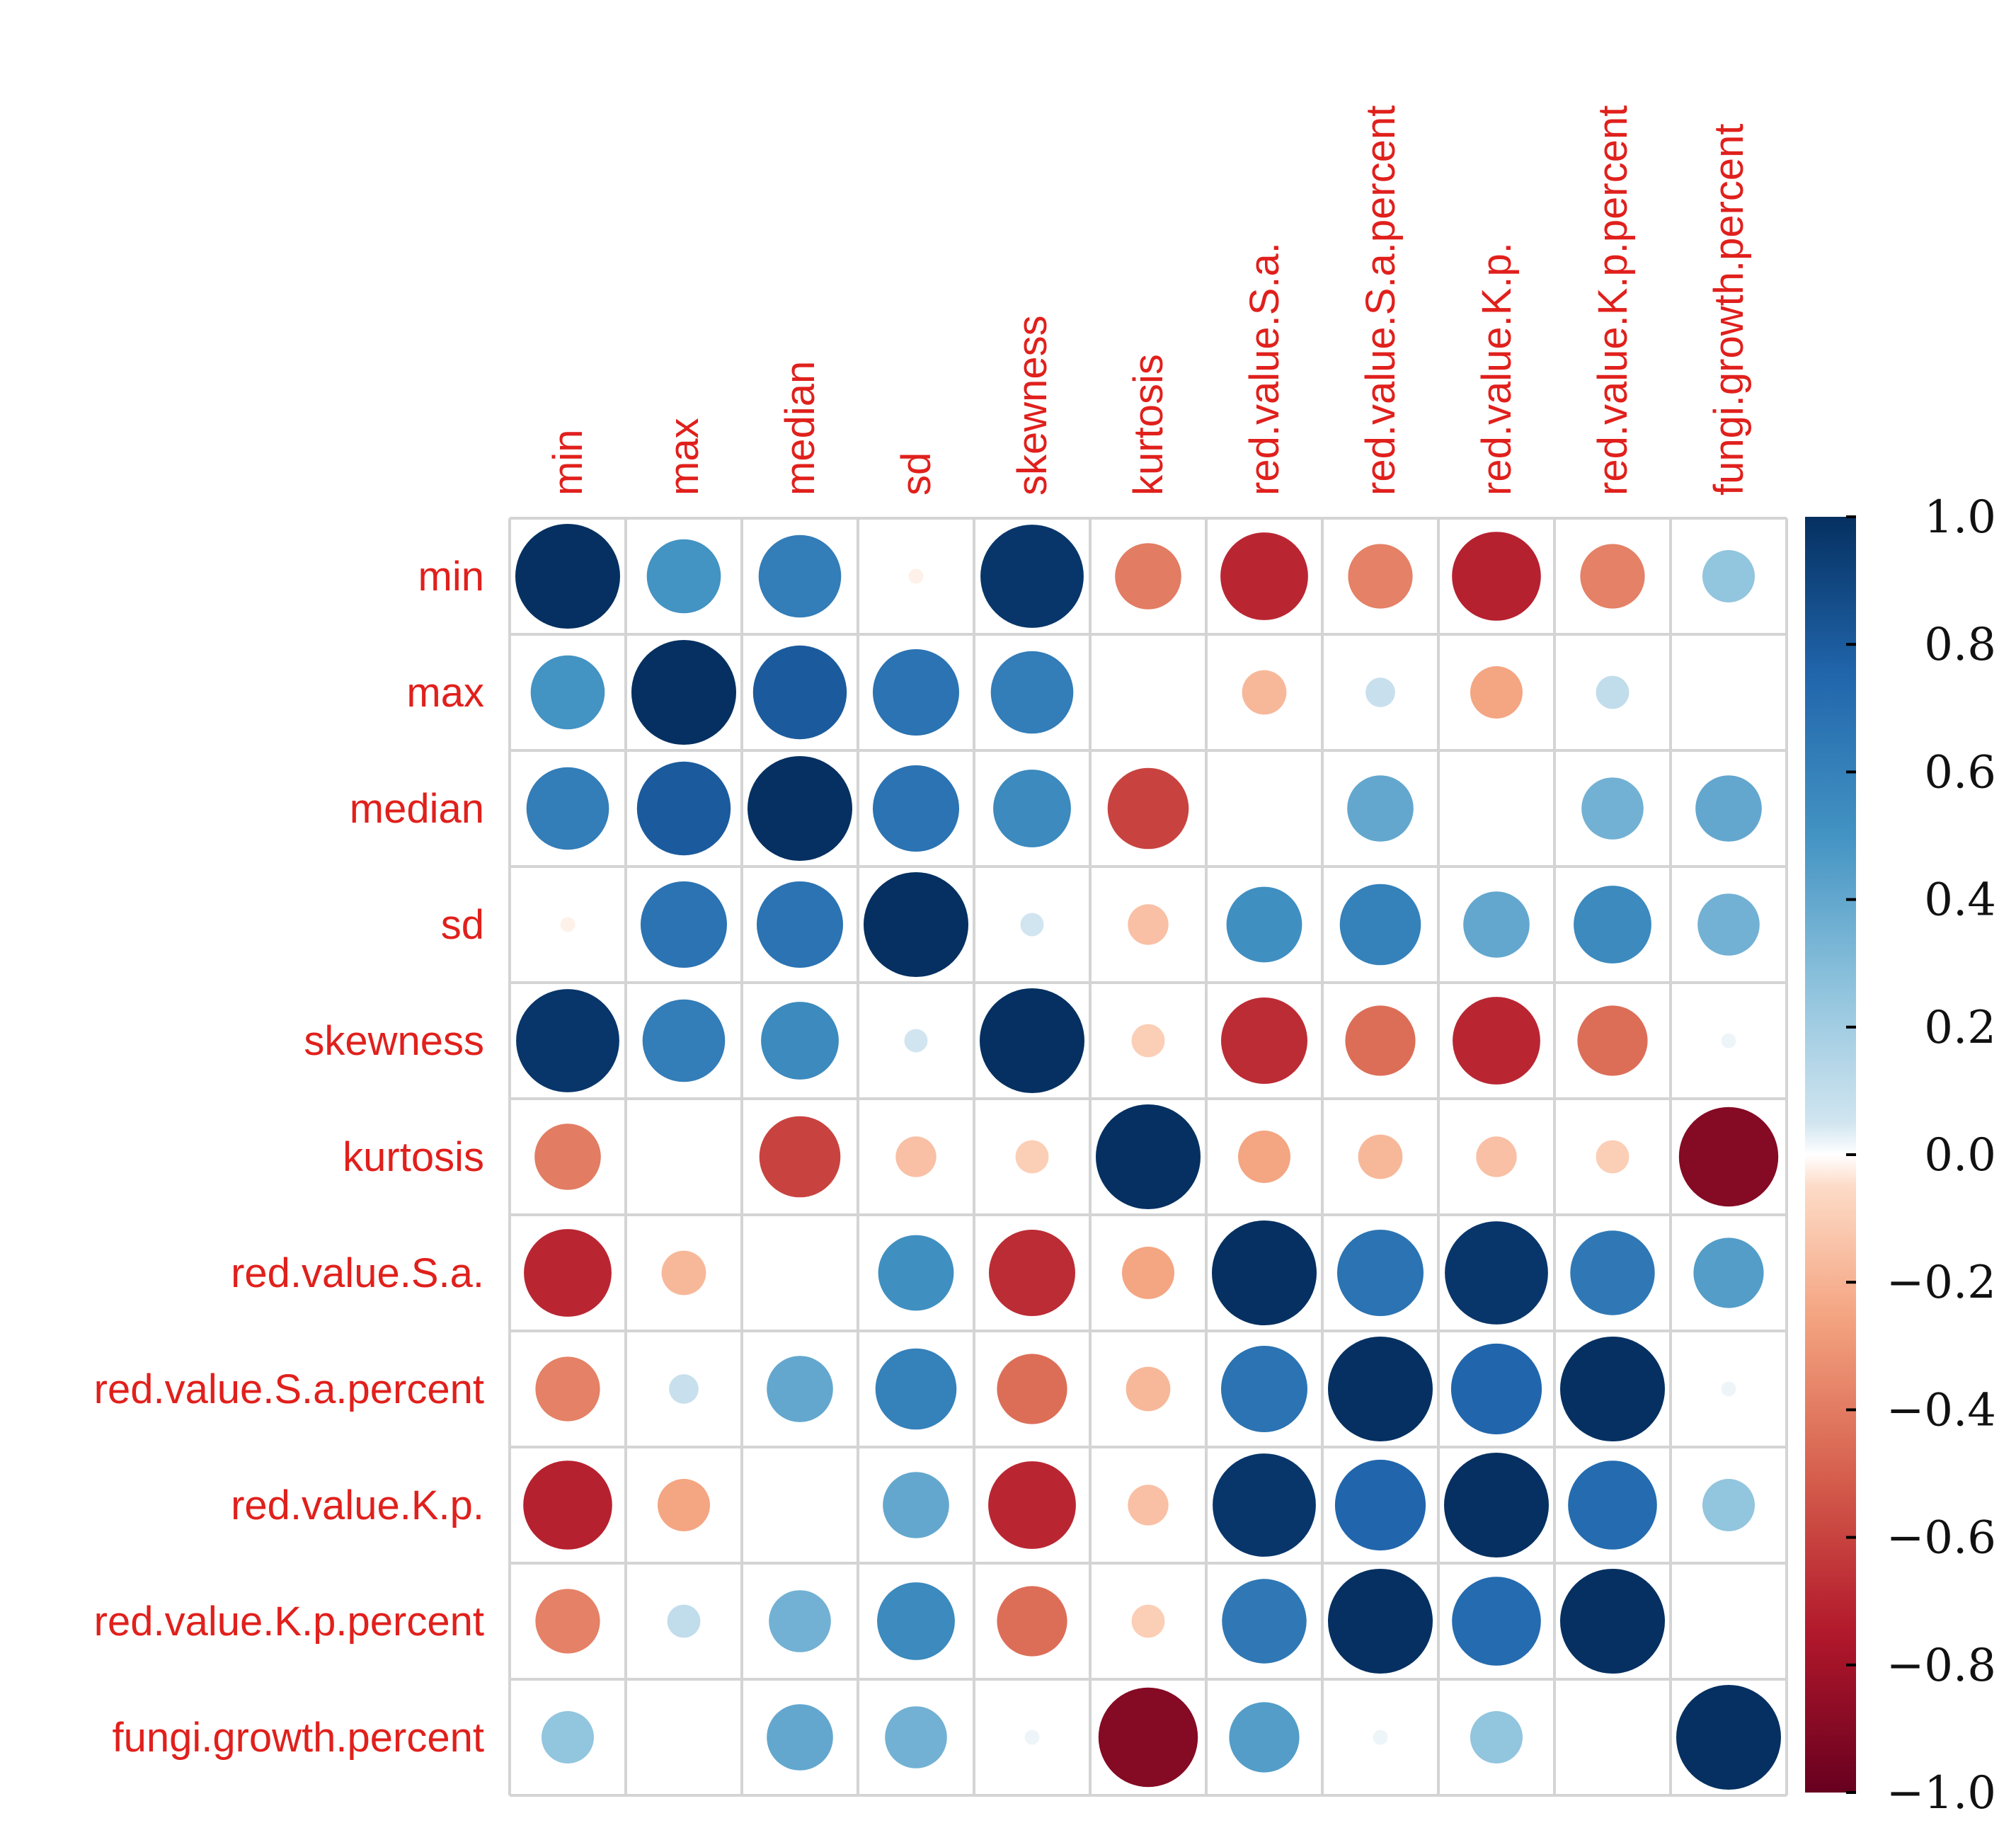 This screenshot has width=2016, height=1835. Describe the element at coordinates (1149, 425) in the screenshot. I see `column-label: kurtosis` at that location.